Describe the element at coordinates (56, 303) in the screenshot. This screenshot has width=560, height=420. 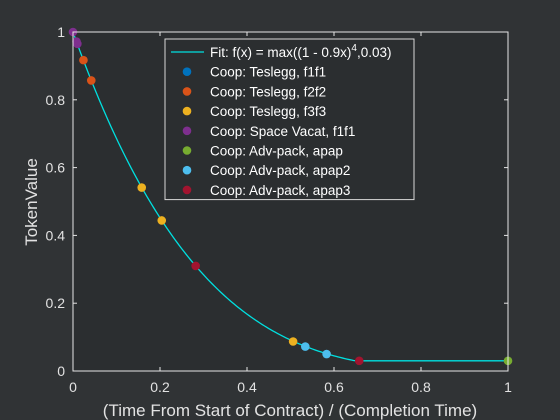
I see `y-tick-label-1: 0.2` at that location.